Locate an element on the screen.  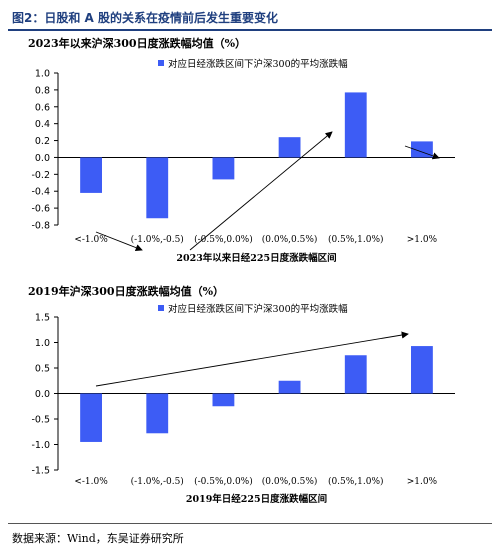
source-note: 数据来源：Wind，东吴证券研究所 is located at coordinates (98, 538).